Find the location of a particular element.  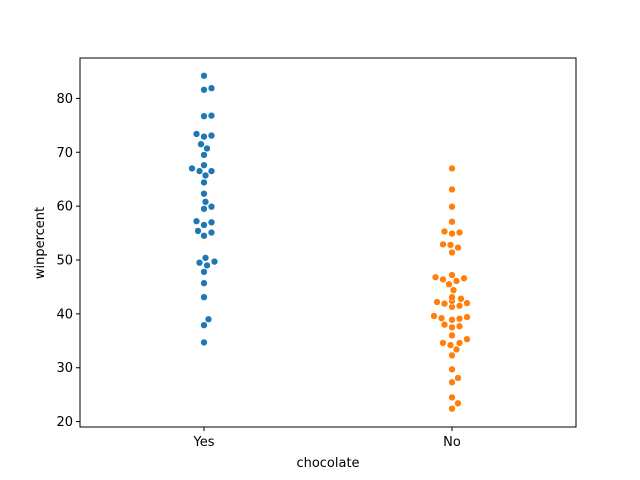

y-tick-label: 30 is located at coordinates (64, 368).